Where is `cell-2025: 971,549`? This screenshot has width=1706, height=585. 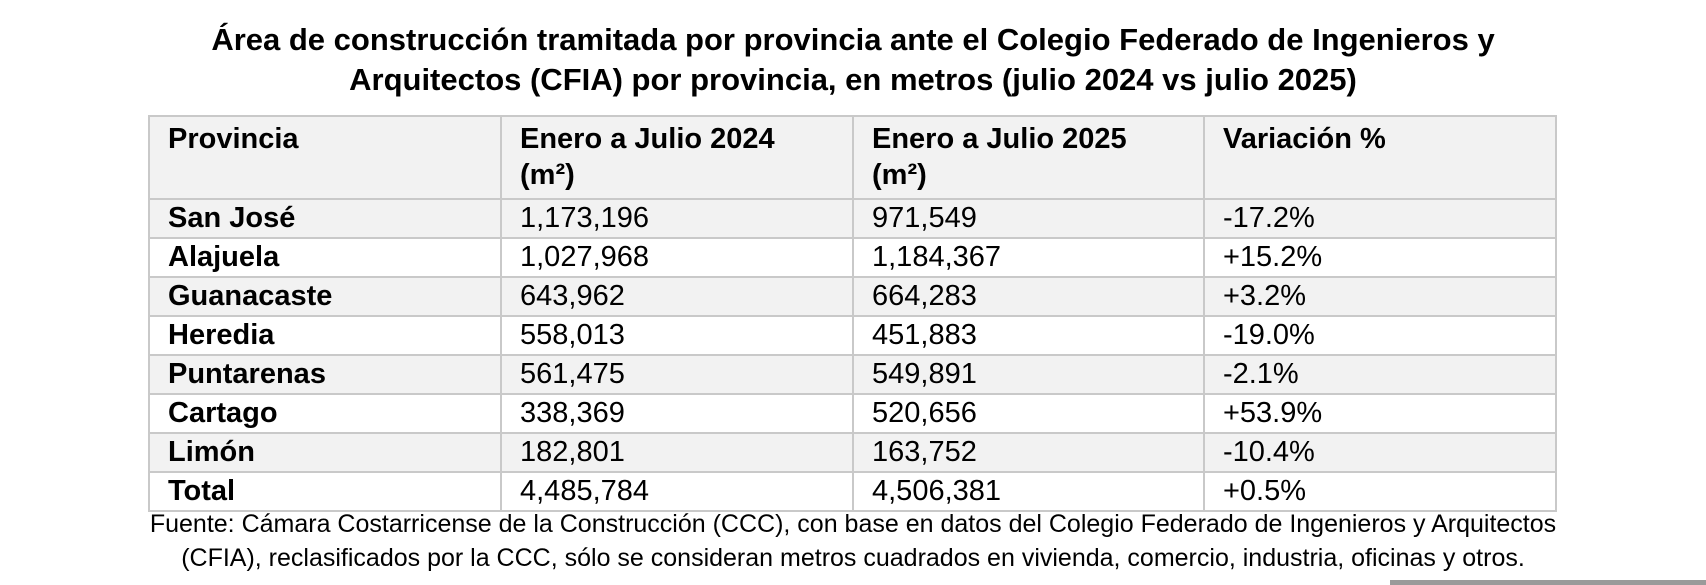
cell-2025: 971,549 is located at coordinates (1028, 218).